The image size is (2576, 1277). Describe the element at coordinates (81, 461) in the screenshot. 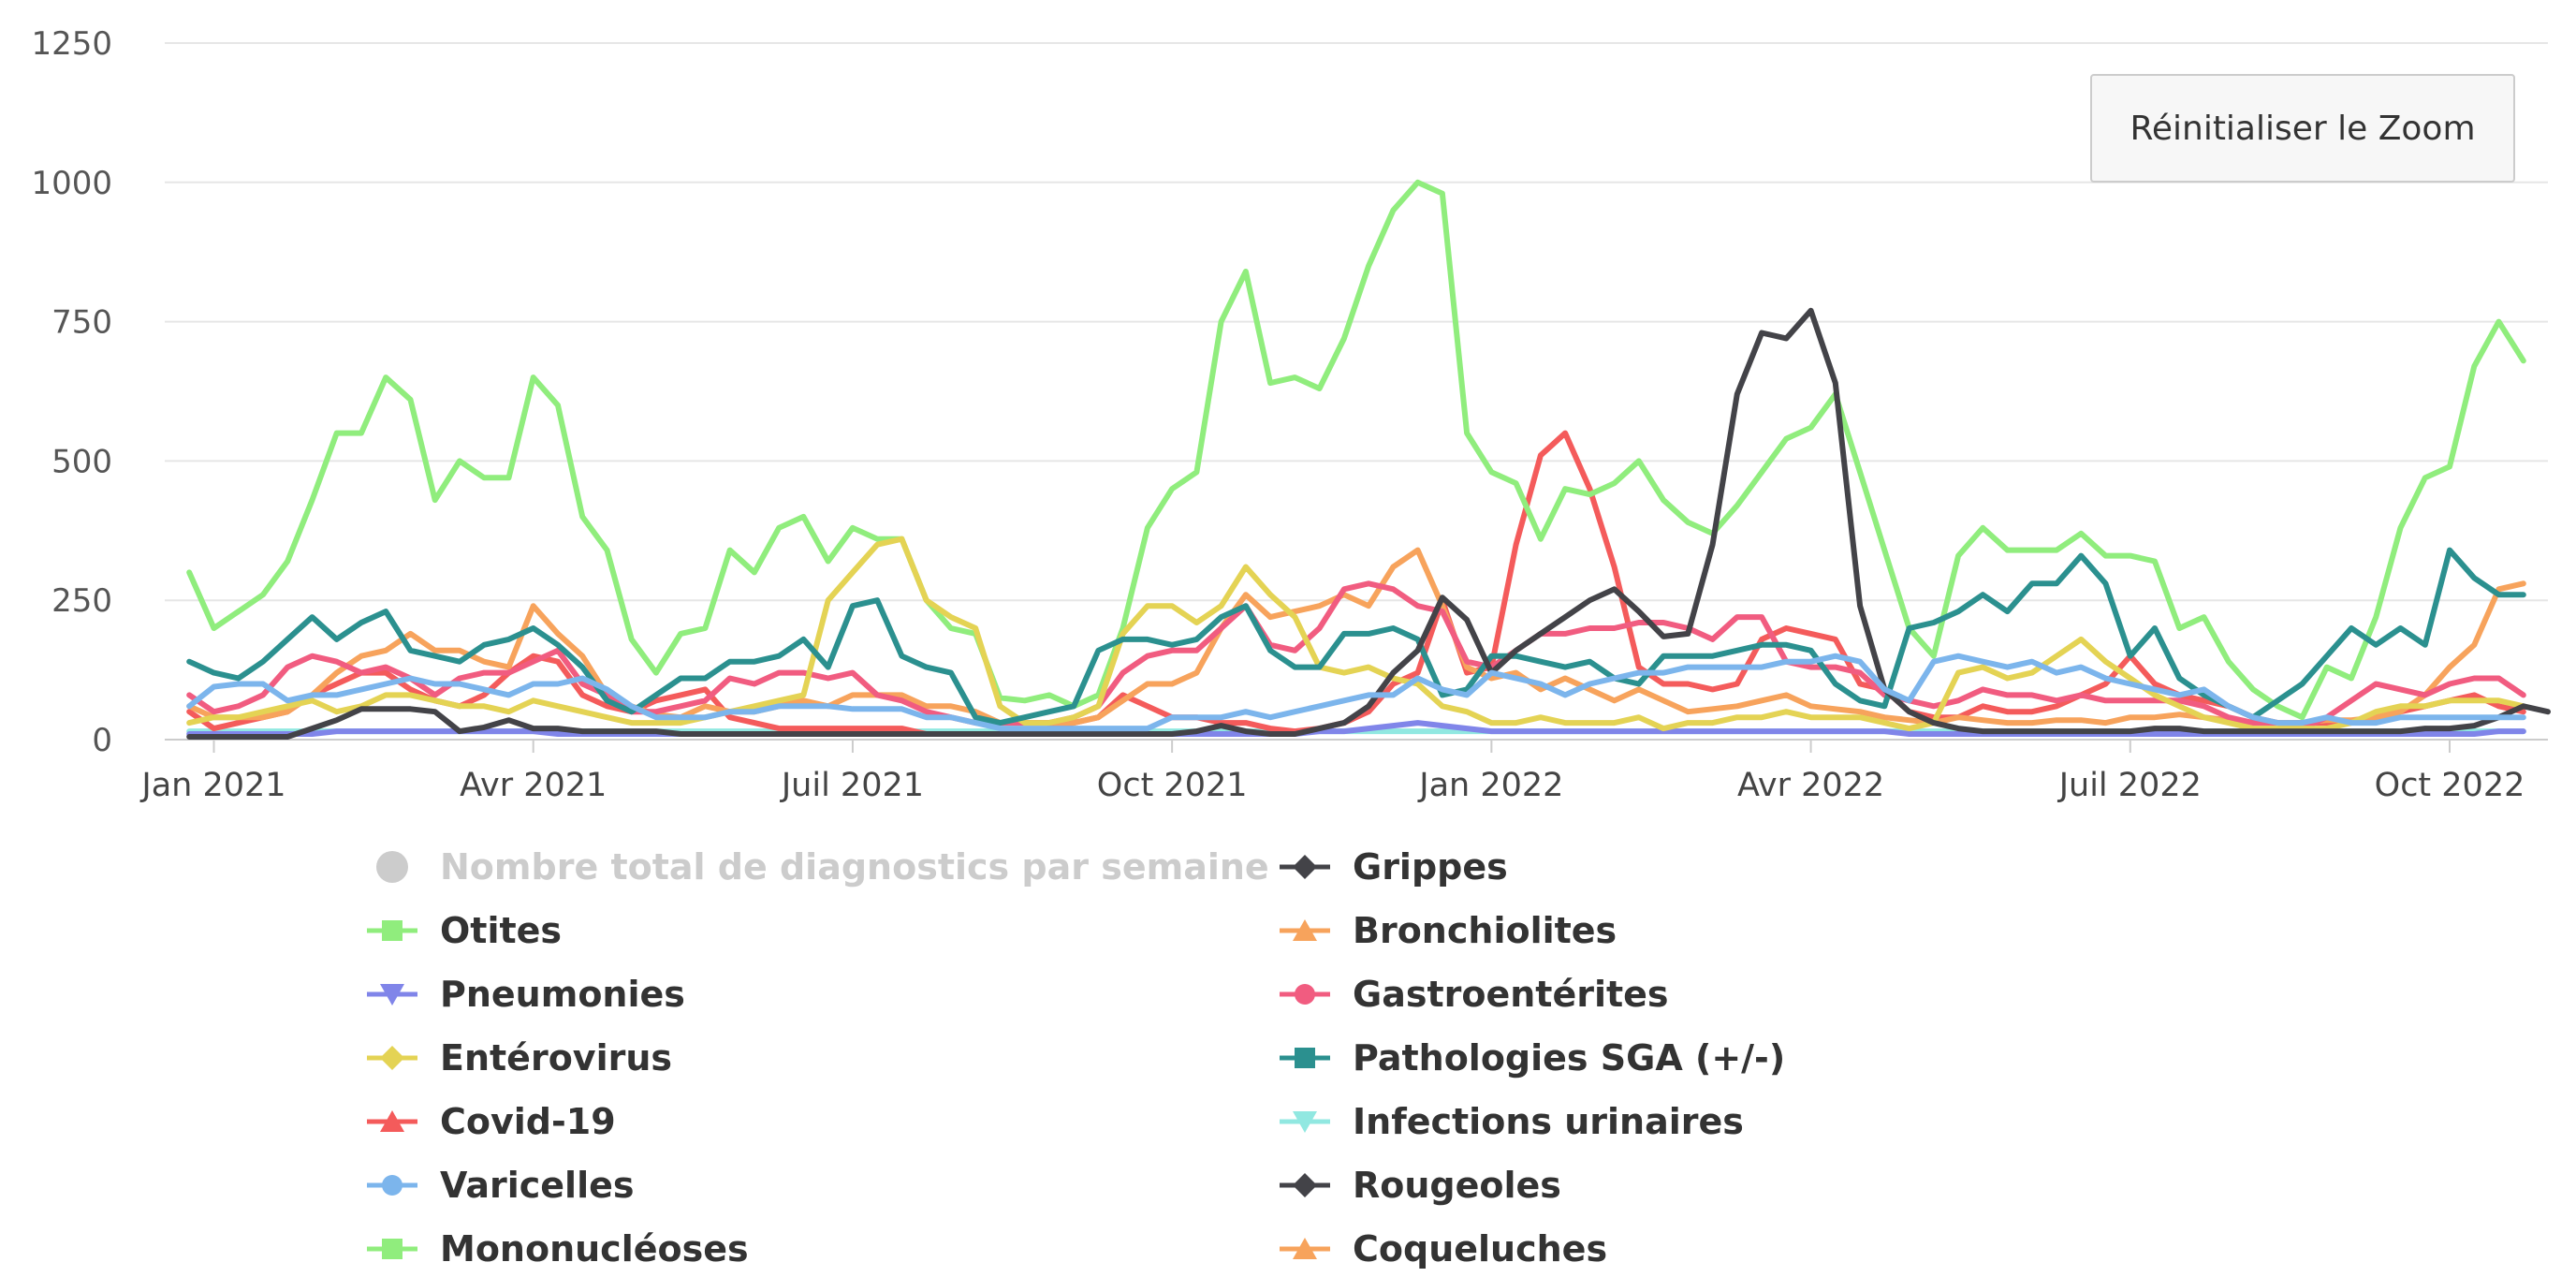

I see `y-tick-label: 500` at that location.